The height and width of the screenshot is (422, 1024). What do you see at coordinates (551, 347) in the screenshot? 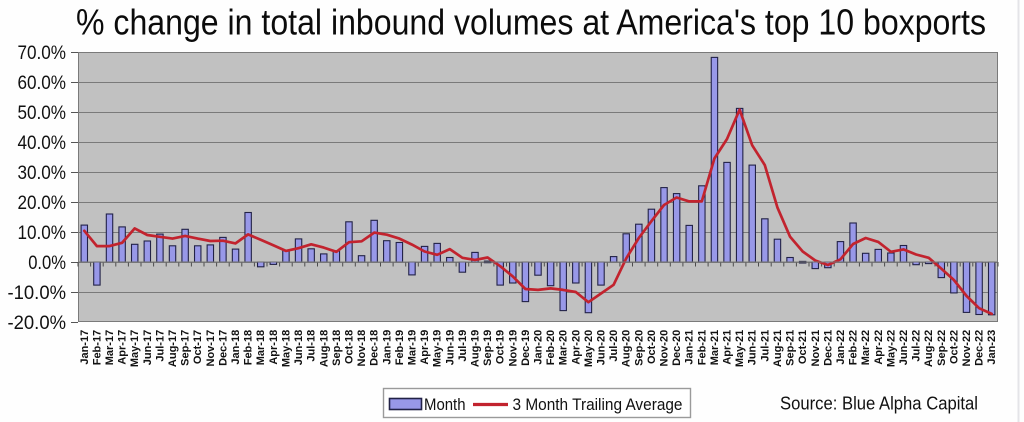
I see `svg-text: Feb-20` at bounding box center [551, 347].